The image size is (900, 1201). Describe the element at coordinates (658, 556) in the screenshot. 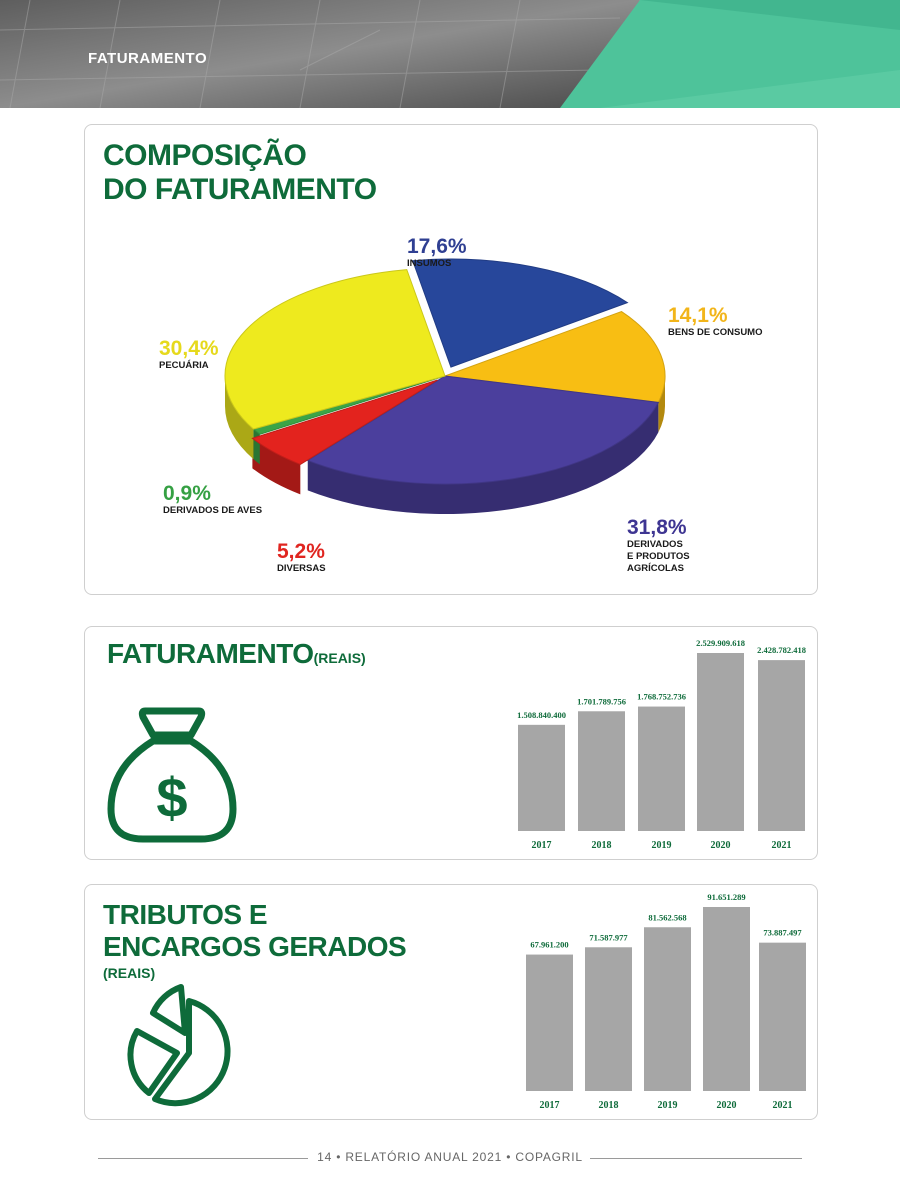

I see `pie-slice-label: E PRODUTOS` at that location.